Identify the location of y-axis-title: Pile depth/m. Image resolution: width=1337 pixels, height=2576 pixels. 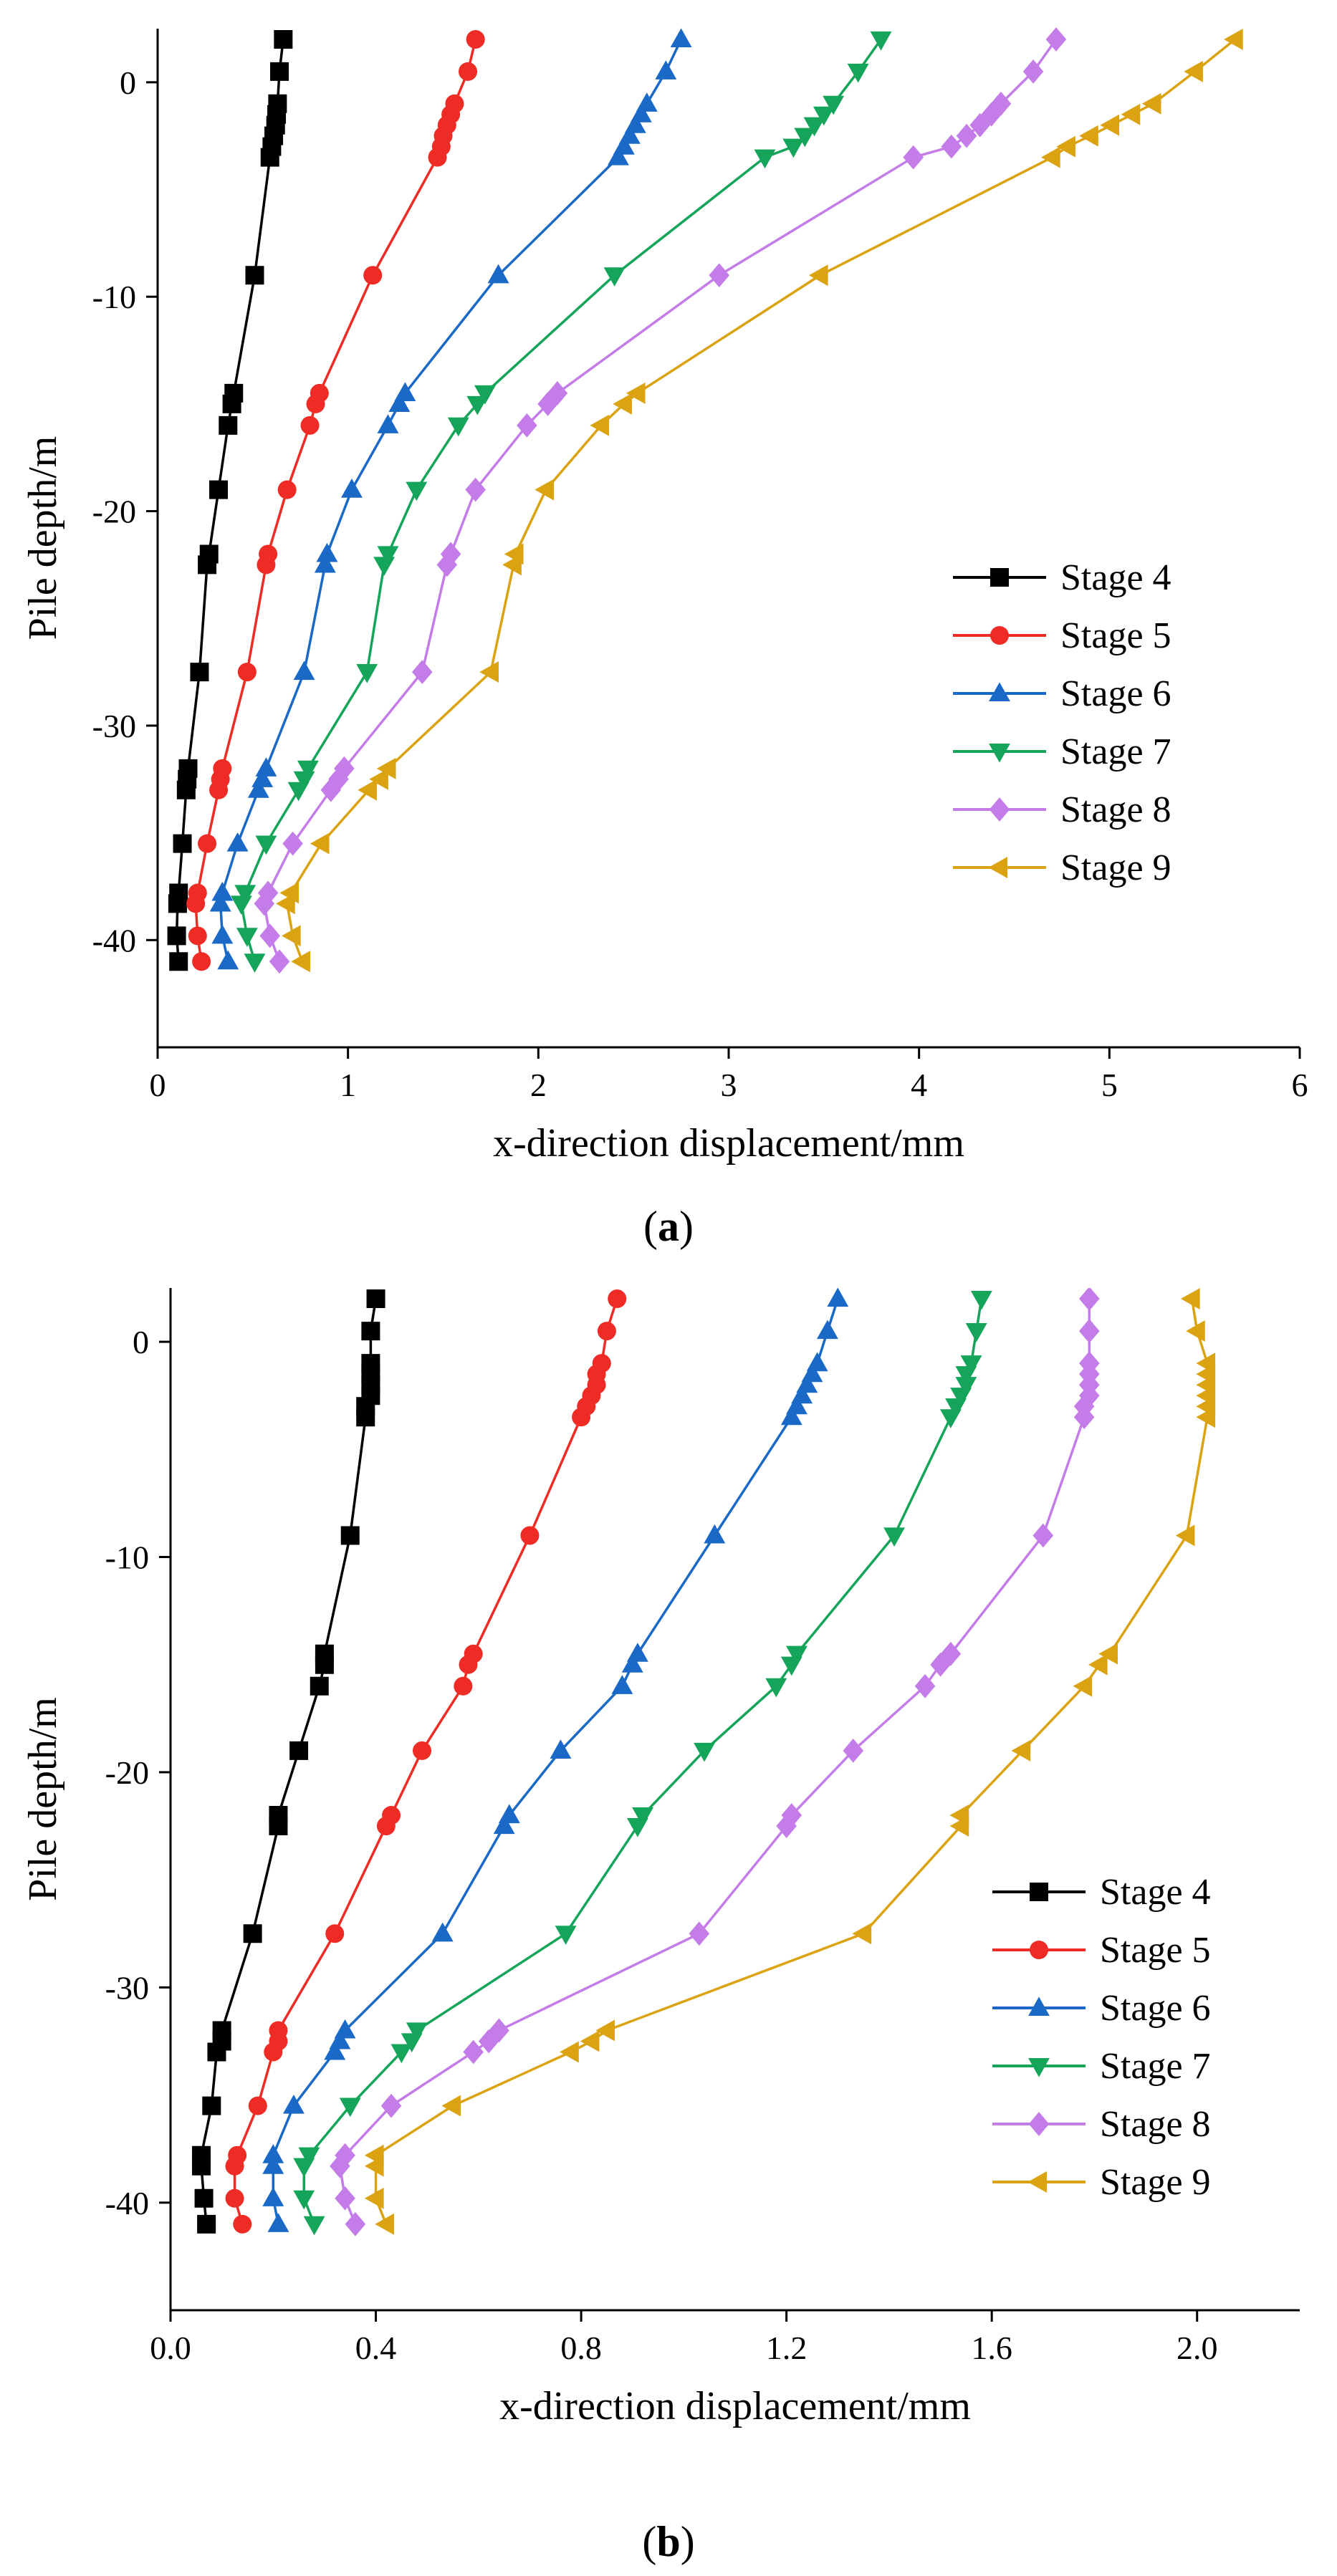
(43, 538).